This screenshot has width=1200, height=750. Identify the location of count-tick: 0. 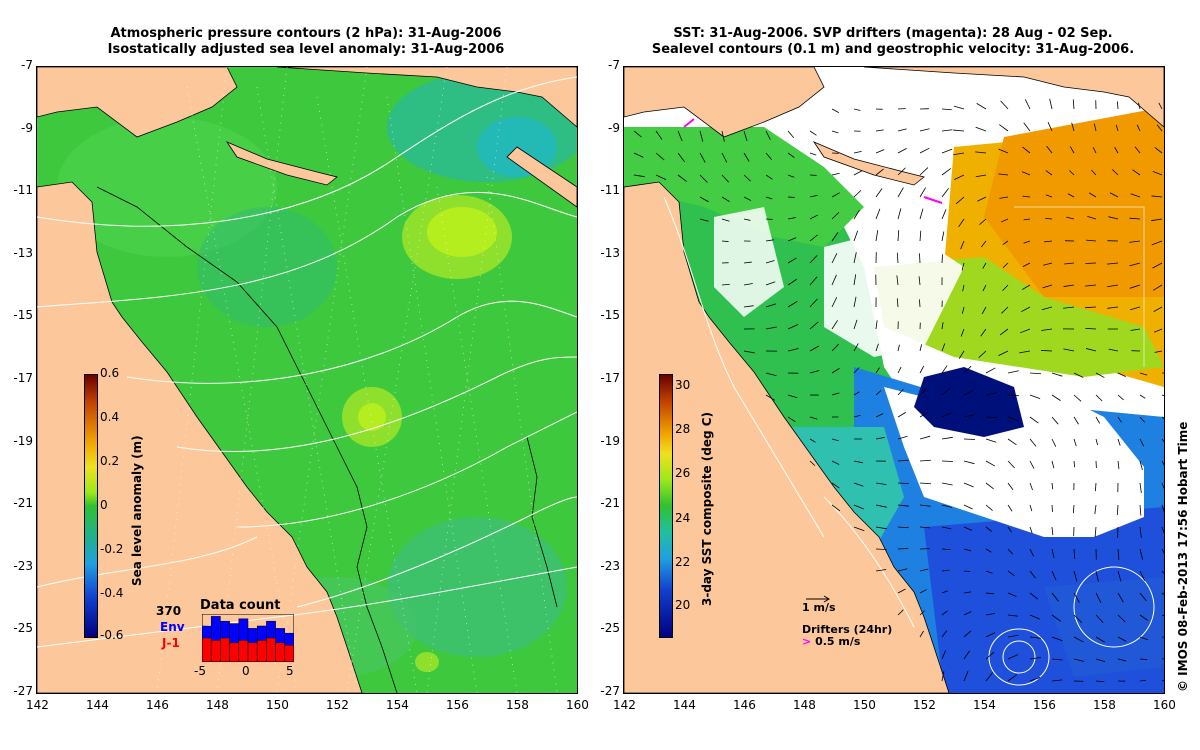
(246, 671).